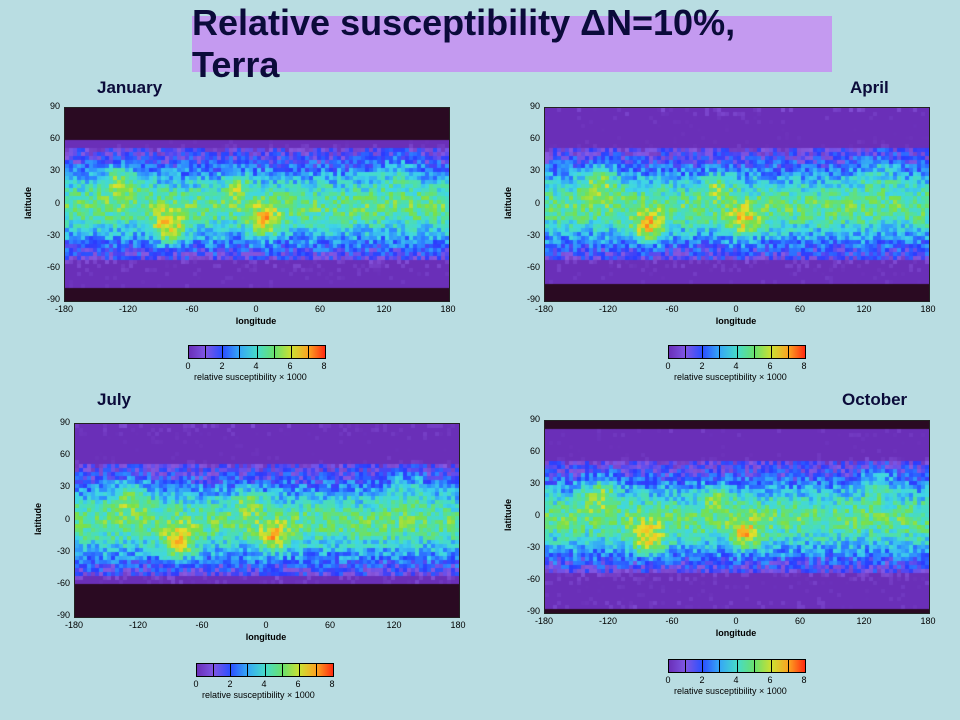 This screenshot has height=720, width=960. What do you see at coordinates (875, 399) in the screenshot?
I see `panel-label: October` at bounding box center [875, 399].